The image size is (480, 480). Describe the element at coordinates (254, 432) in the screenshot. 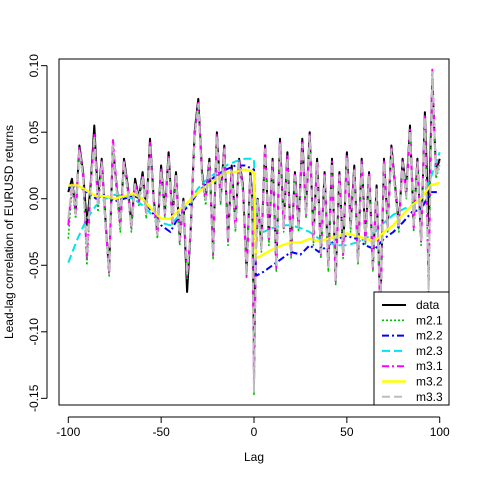

I see `x-tick-label: 0` at that location.